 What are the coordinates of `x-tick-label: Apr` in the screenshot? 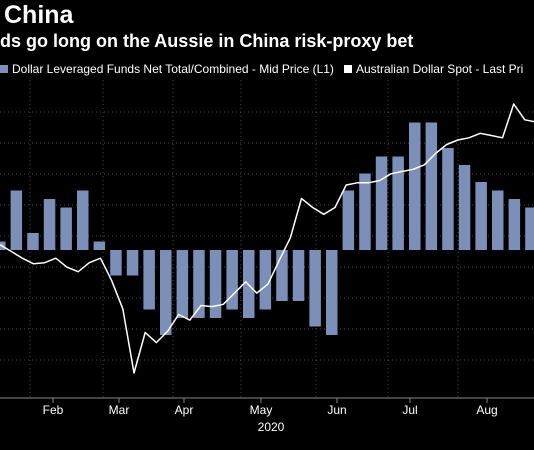 It's located at (184, 410).